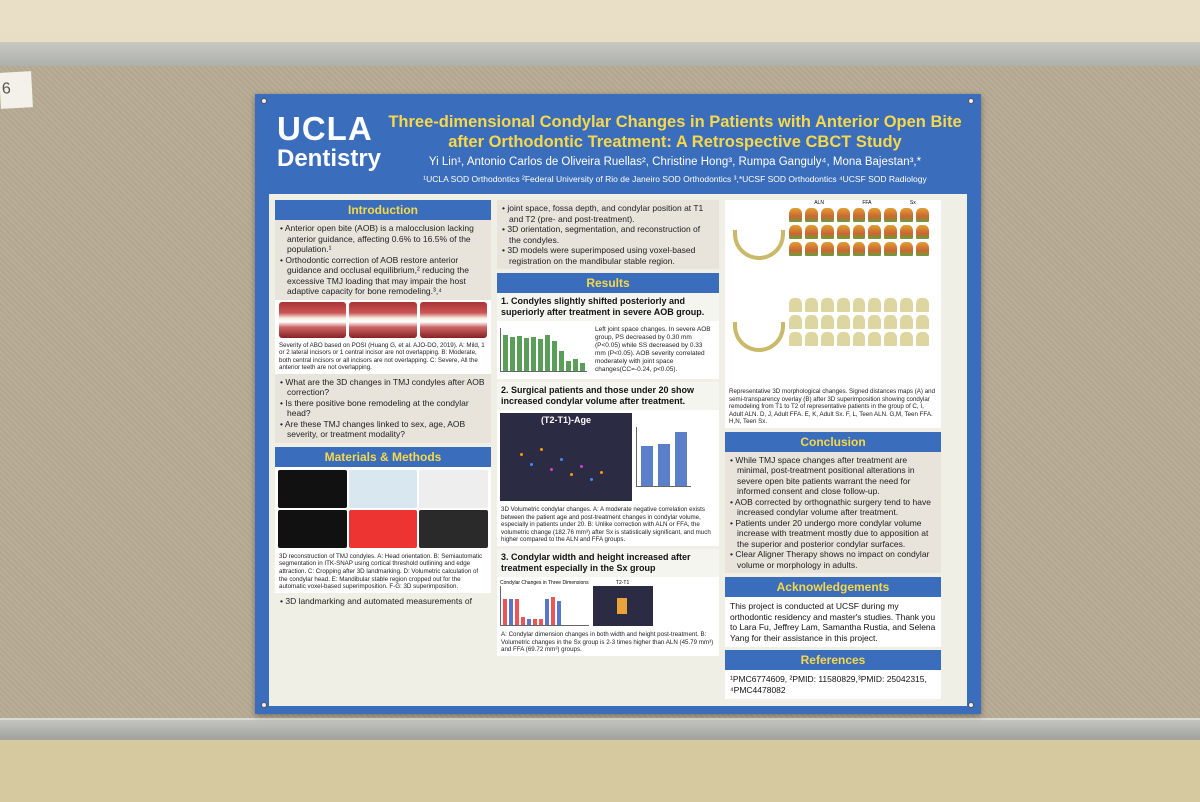 The height and width of the screenshot is (802, 1200). I want to click on orientation-plane-image, so click(383, 488).